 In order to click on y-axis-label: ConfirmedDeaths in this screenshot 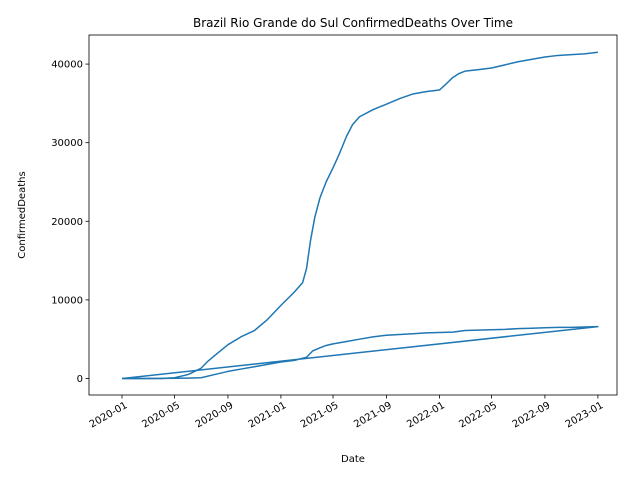, I will do `click(22, 214)`.